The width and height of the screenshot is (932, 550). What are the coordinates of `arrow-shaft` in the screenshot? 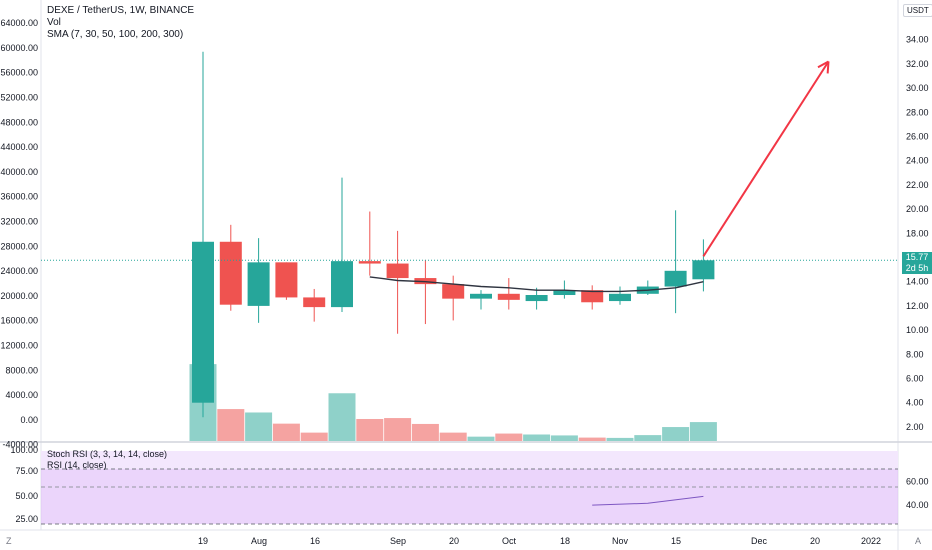 It's located at (766, 158).